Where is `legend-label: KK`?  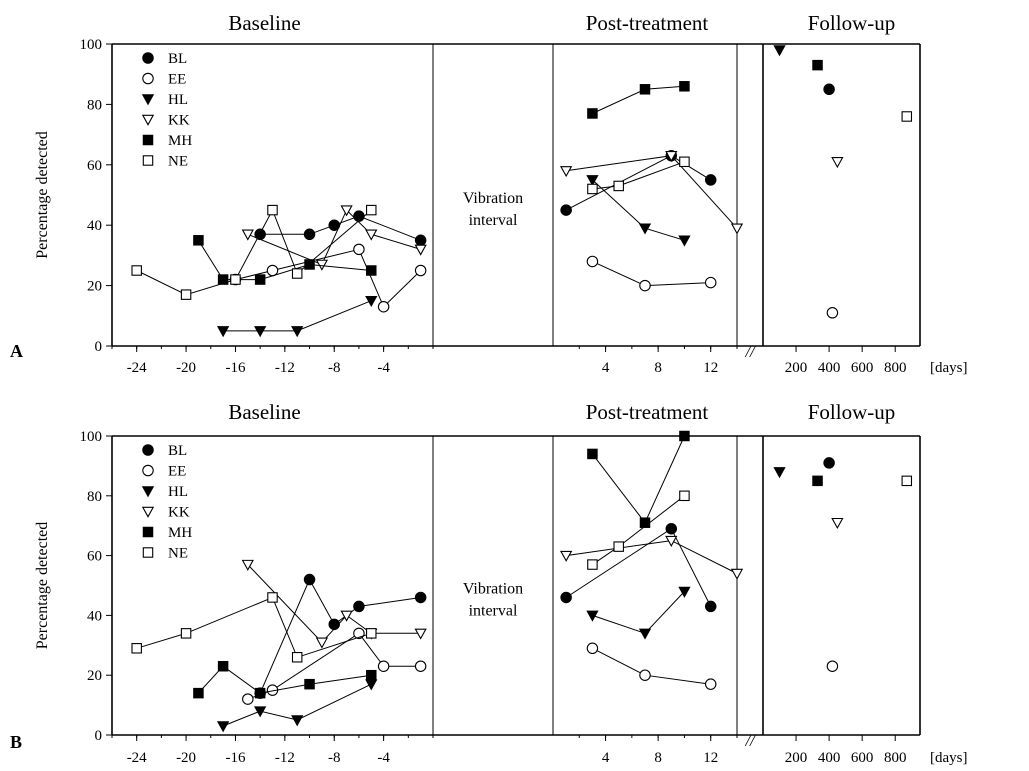 legend-label: KK is located at coordinates (179, 513).